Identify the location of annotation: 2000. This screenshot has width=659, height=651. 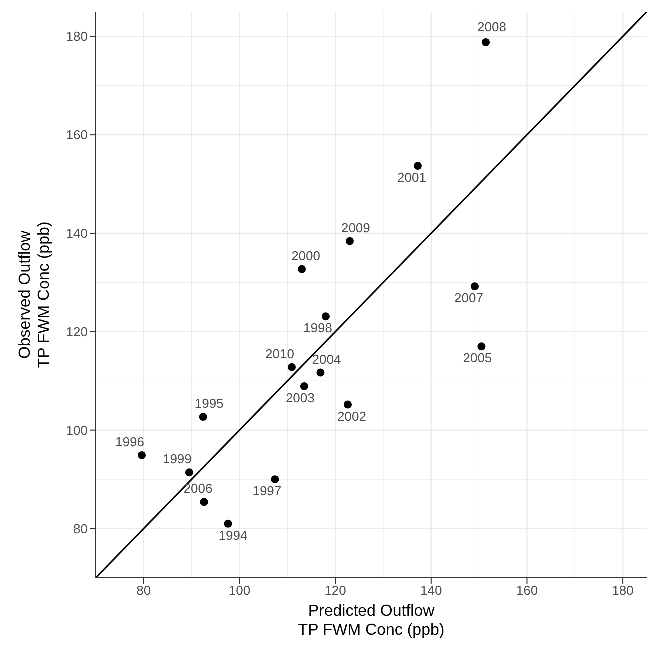
(306, 256).